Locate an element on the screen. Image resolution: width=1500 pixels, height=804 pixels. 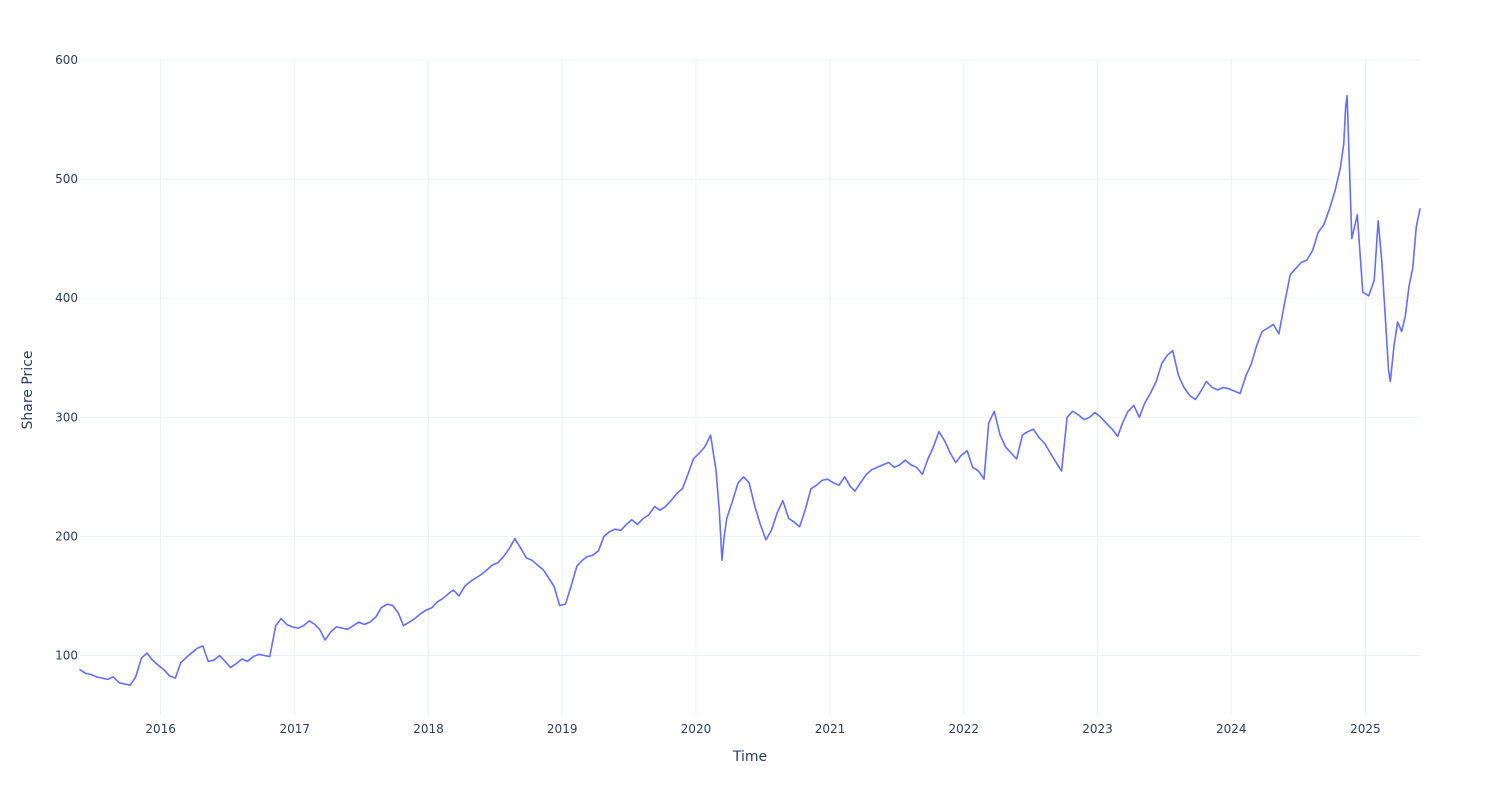
x-tick-label: 2023 is located at coordinates (1097, 729).